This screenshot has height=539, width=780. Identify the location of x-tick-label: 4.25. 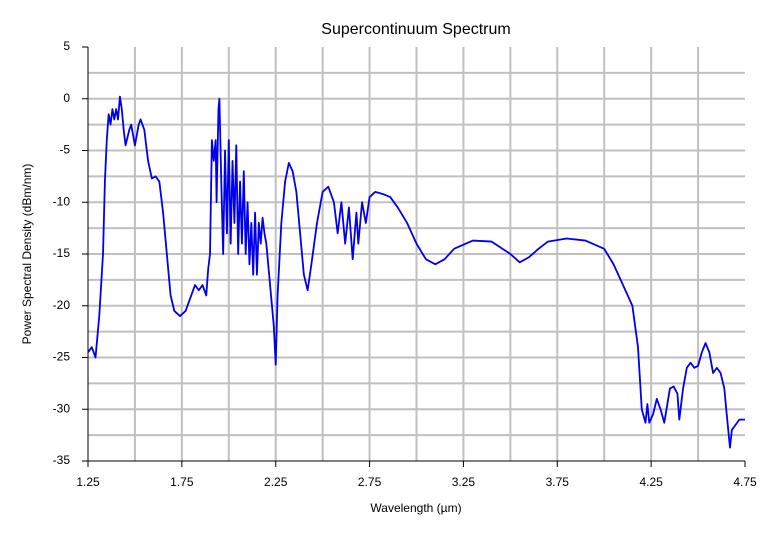
(651, 482).